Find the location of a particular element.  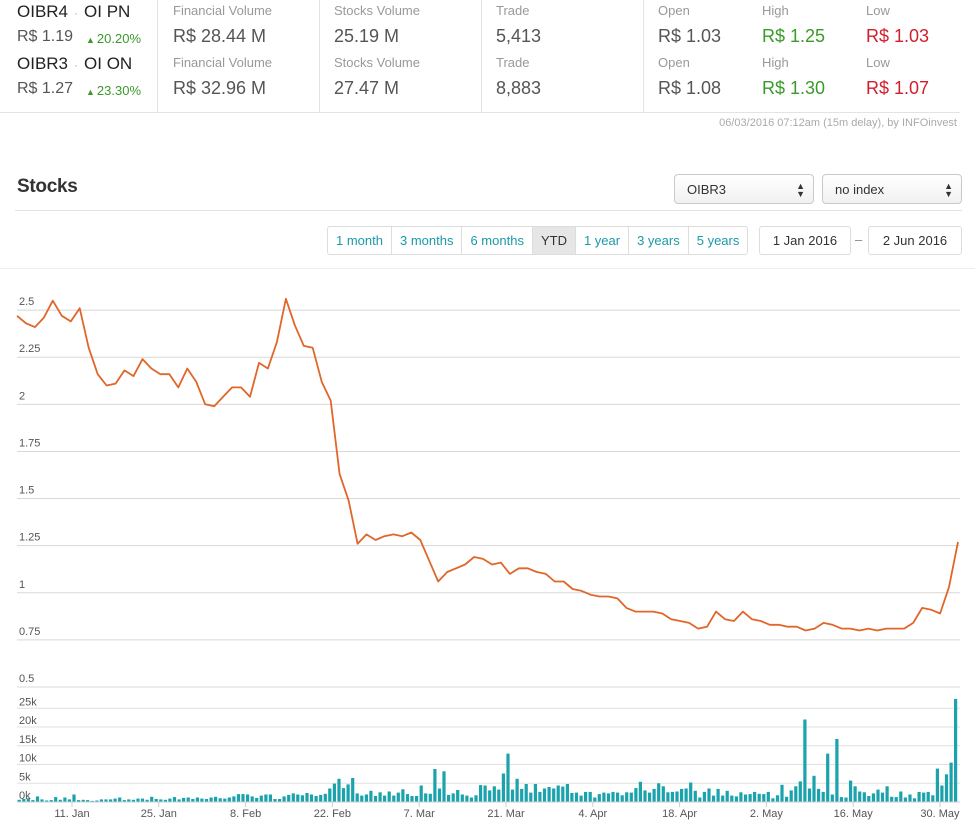

low-label: Low is located at coordinates (878, 62).